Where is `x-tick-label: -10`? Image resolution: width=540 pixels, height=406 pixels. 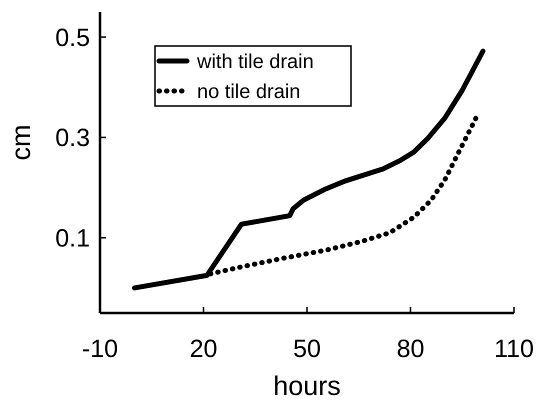
x-tick-label: -10 is located at coordinates (100, 349).